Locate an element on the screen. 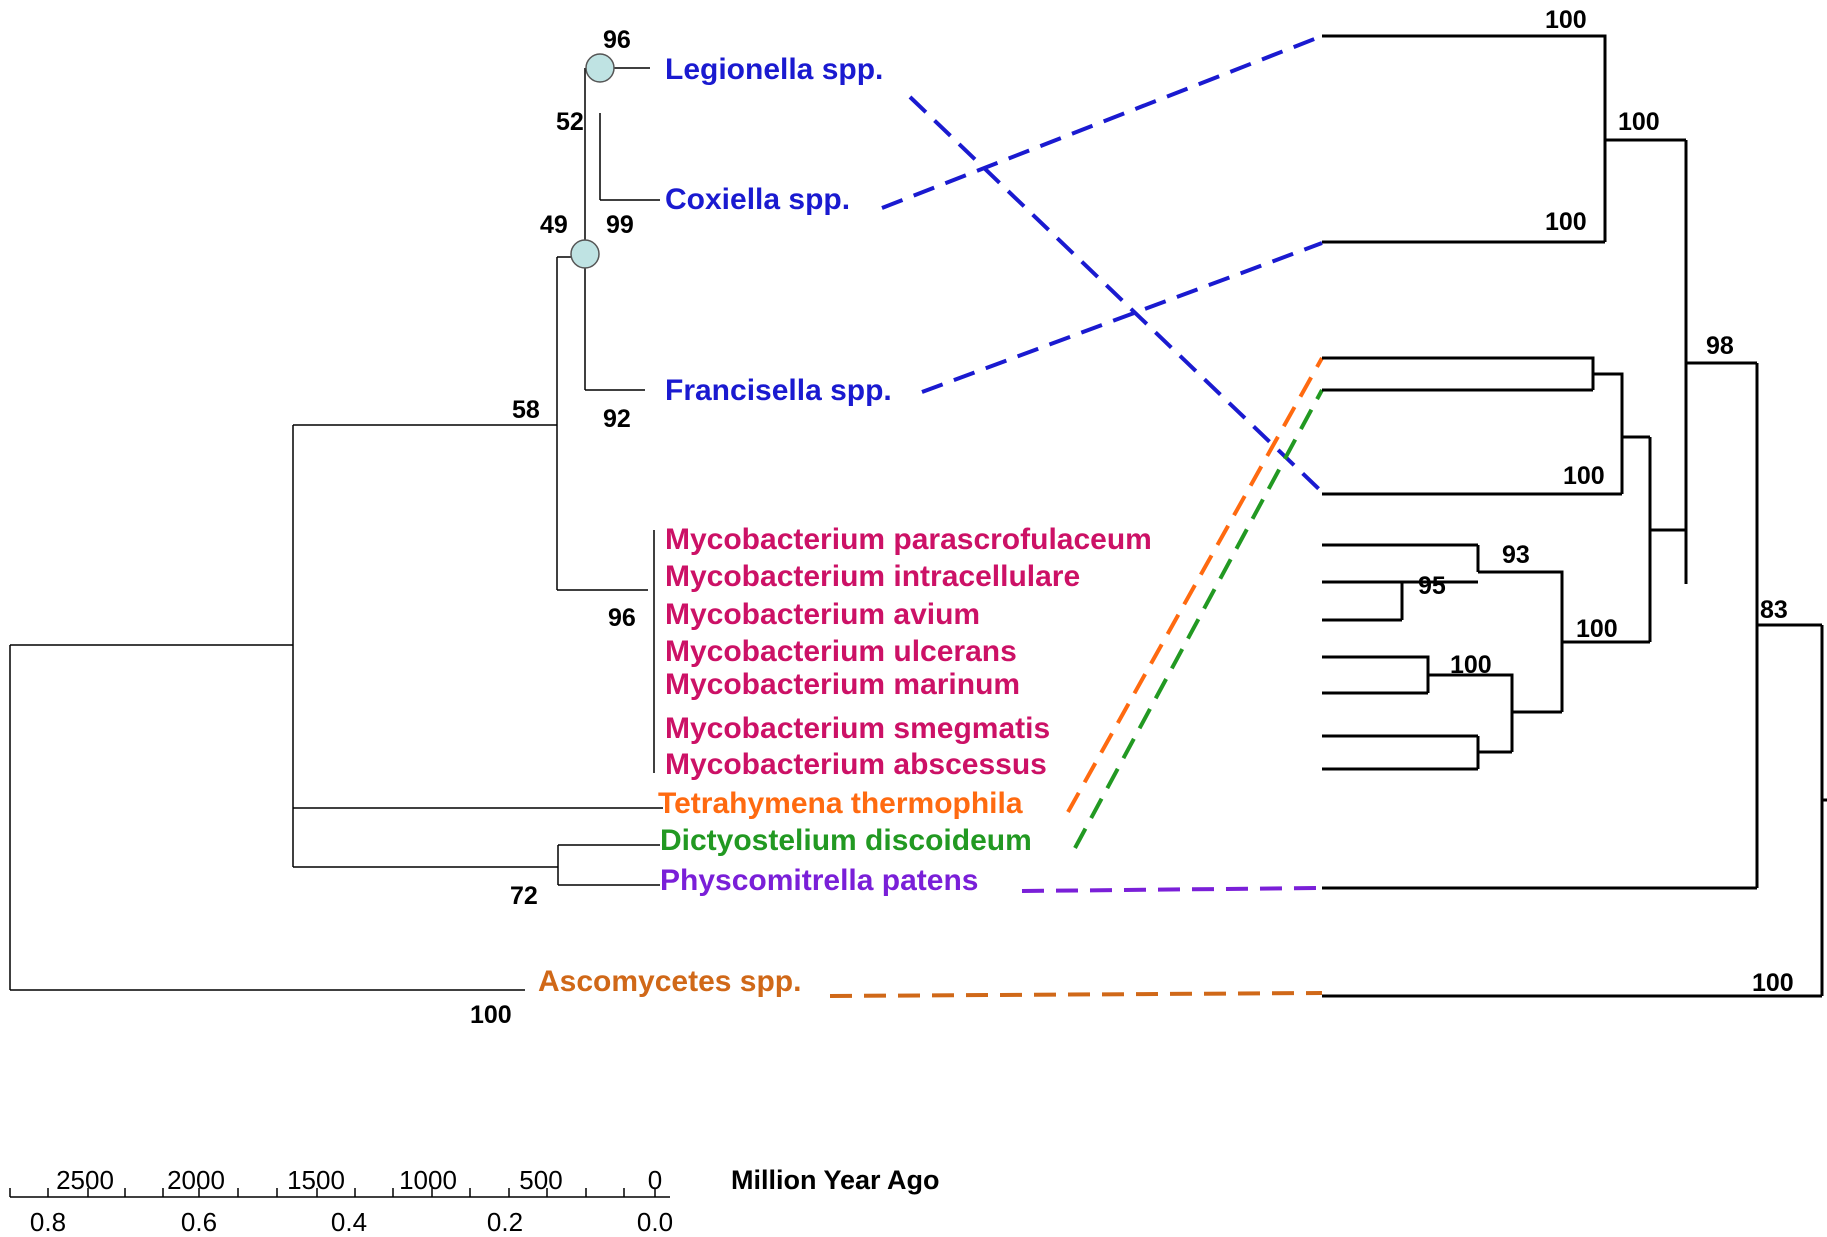  left-support-values: 96 52 49 99 92 58 96 72 100 is located at coordinates (553, 527).